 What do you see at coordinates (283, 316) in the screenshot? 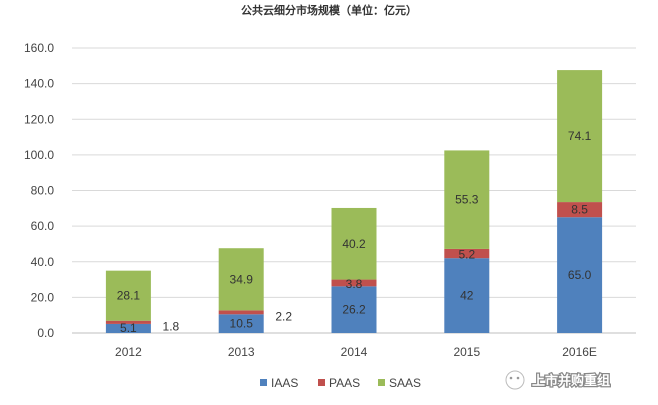
I see `data-label-paas-2013: 2.2` at bounding box center [283, 316].